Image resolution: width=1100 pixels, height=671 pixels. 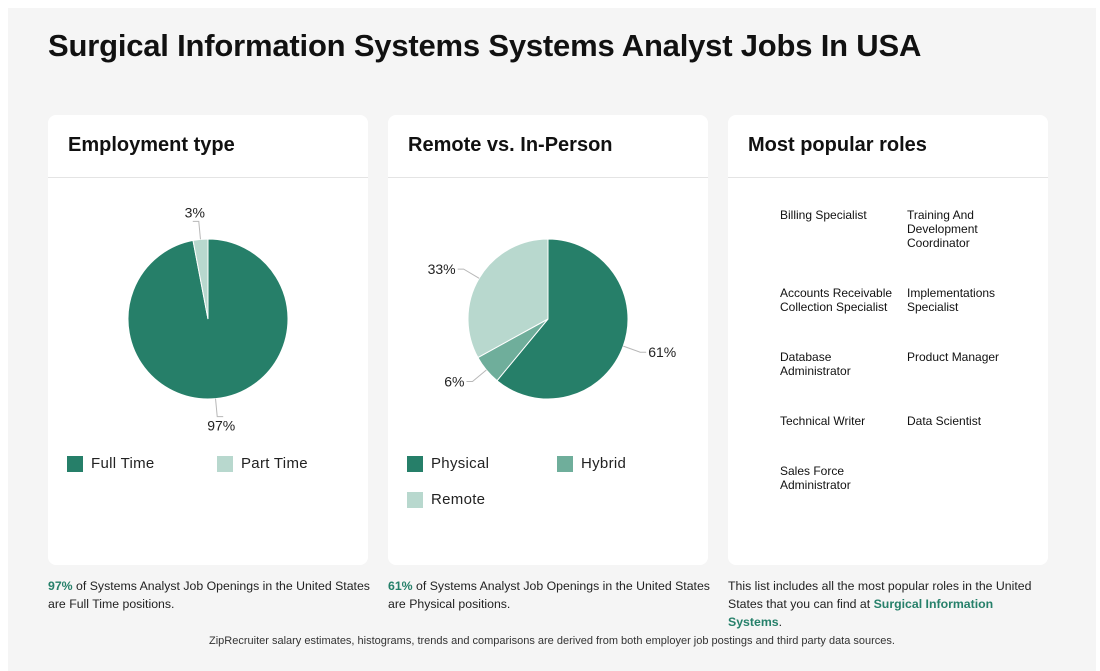 What do you see at coordinates (951, 300) in the screenshot?
I see `role-item: Implementations Specialist` at bounding box center [951, 300].